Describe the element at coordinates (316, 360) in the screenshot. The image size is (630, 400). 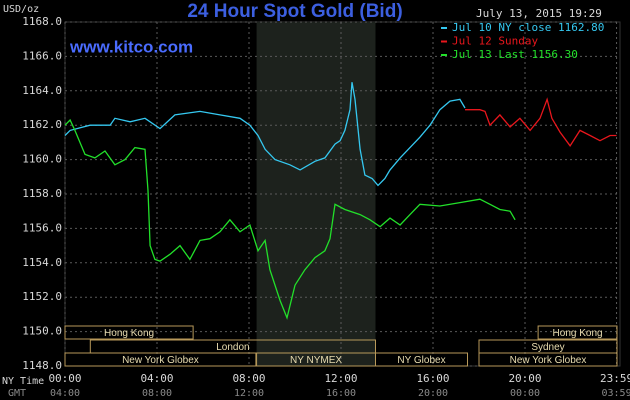
I see `session-label: NY NYMEX` at that location.